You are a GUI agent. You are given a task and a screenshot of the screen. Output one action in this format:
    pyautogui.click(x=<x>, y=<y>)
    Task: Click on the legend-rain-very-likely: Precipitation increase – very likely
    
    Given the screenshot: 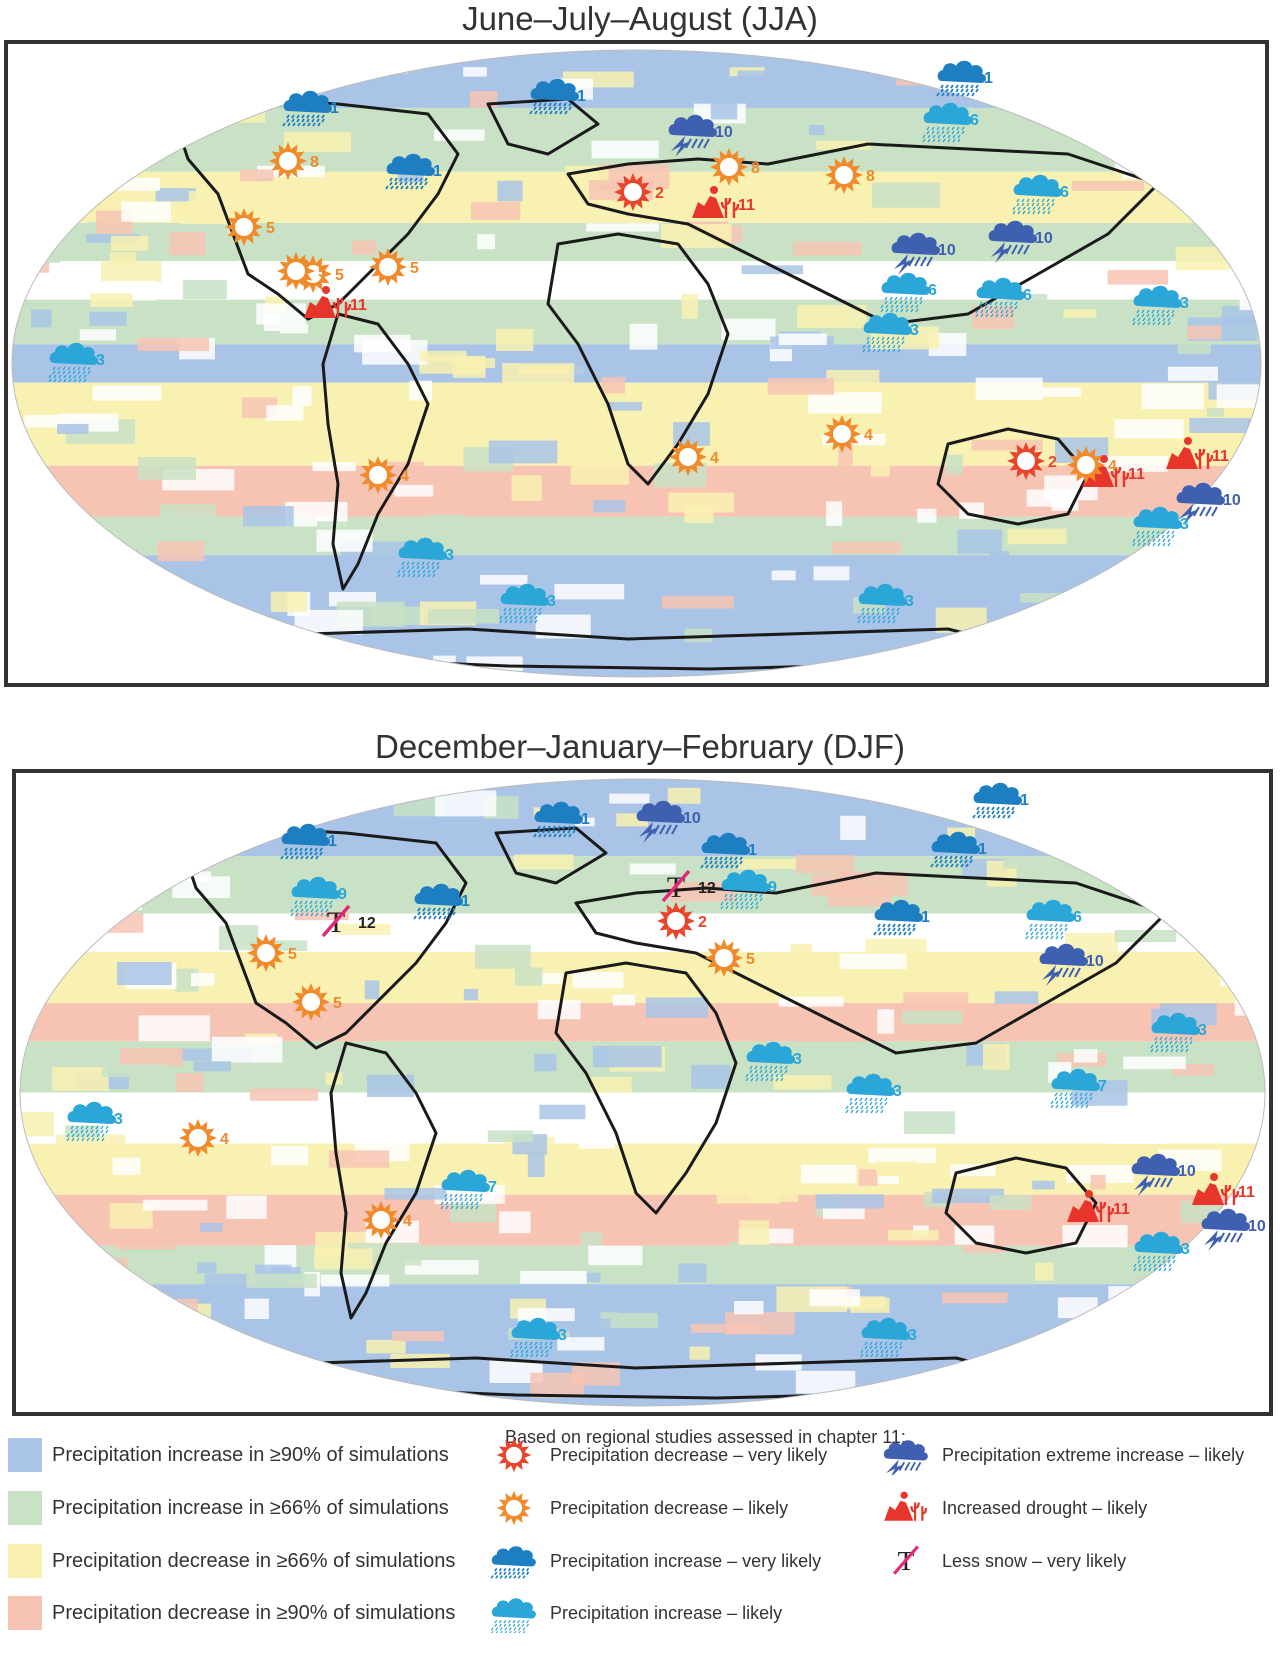 What is the action you would take?
    pyautogui.click(x=653, y=1561)
    